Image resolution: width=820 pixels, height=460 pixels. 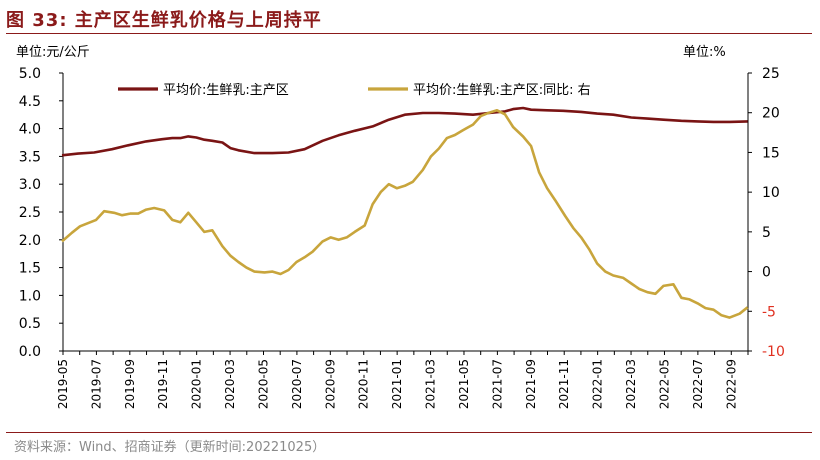 I want to click on x-tick-label: 2021-05, so click(x=464, y=384).